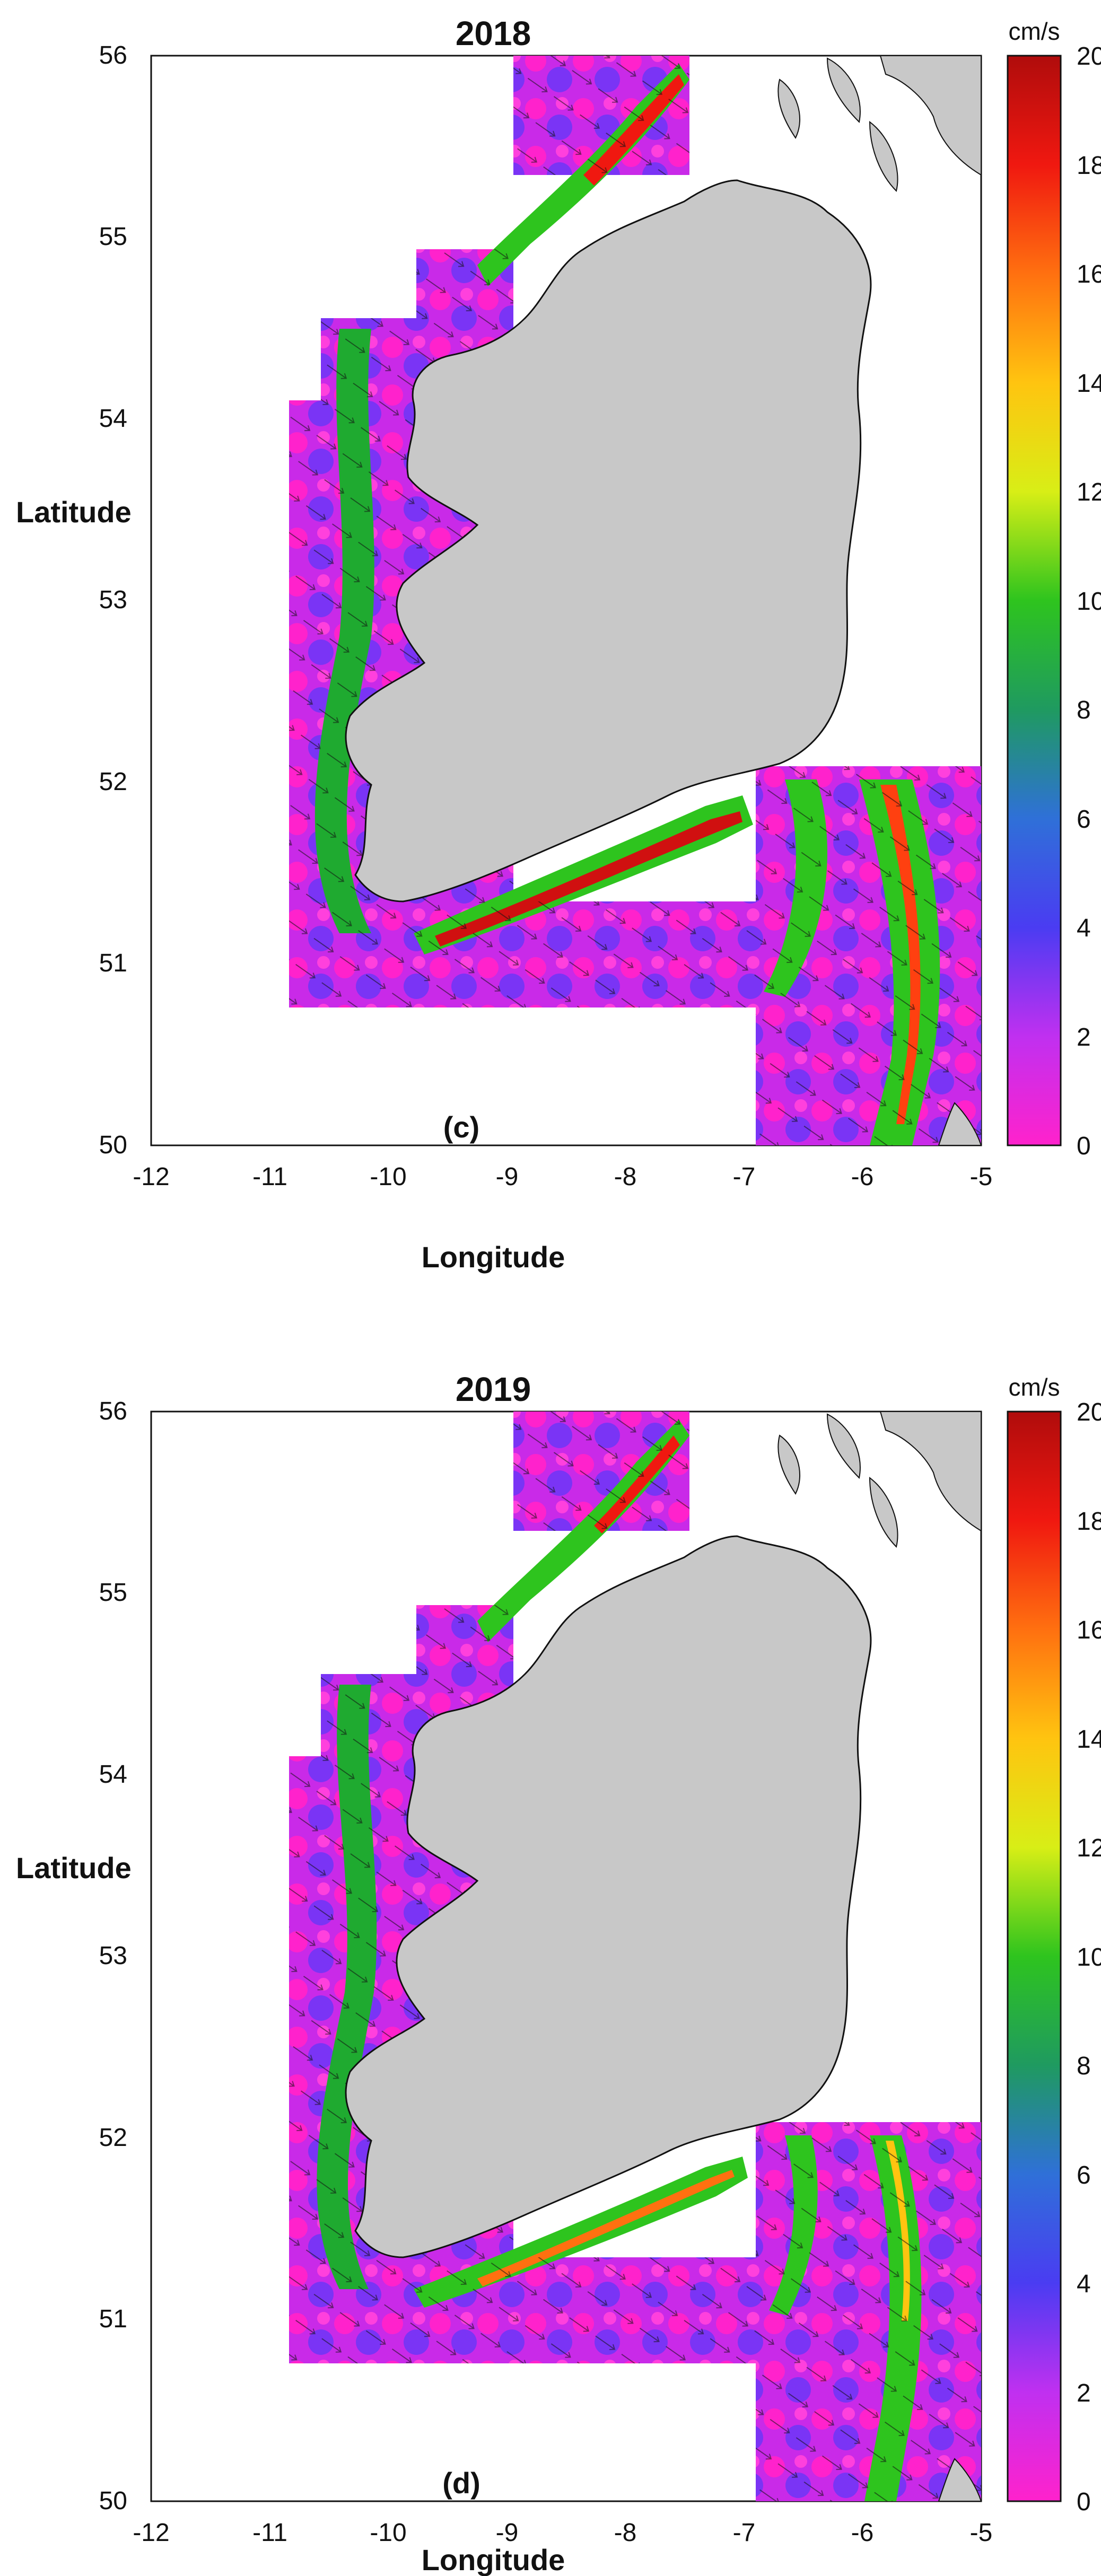 This screenshot has width=1101, height=2576. Describe the element at coordinates (493, 33) in the screenshot. I see `panel-title: 2018` at that location.